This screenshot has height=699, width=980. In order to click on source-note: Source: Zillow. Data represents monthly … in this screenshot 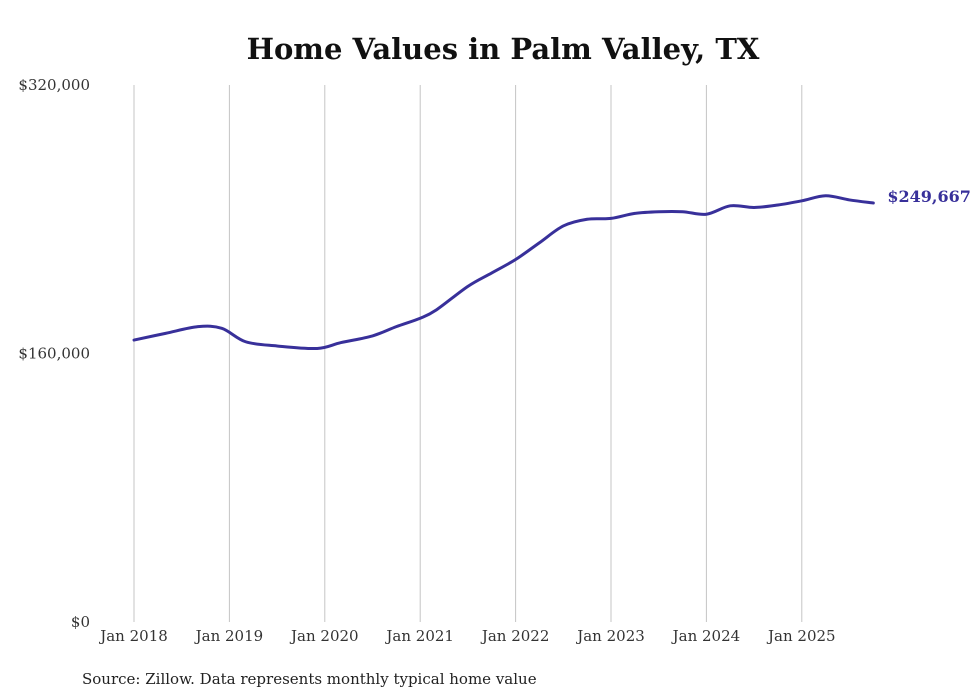, I will do `click(309, 679)`.